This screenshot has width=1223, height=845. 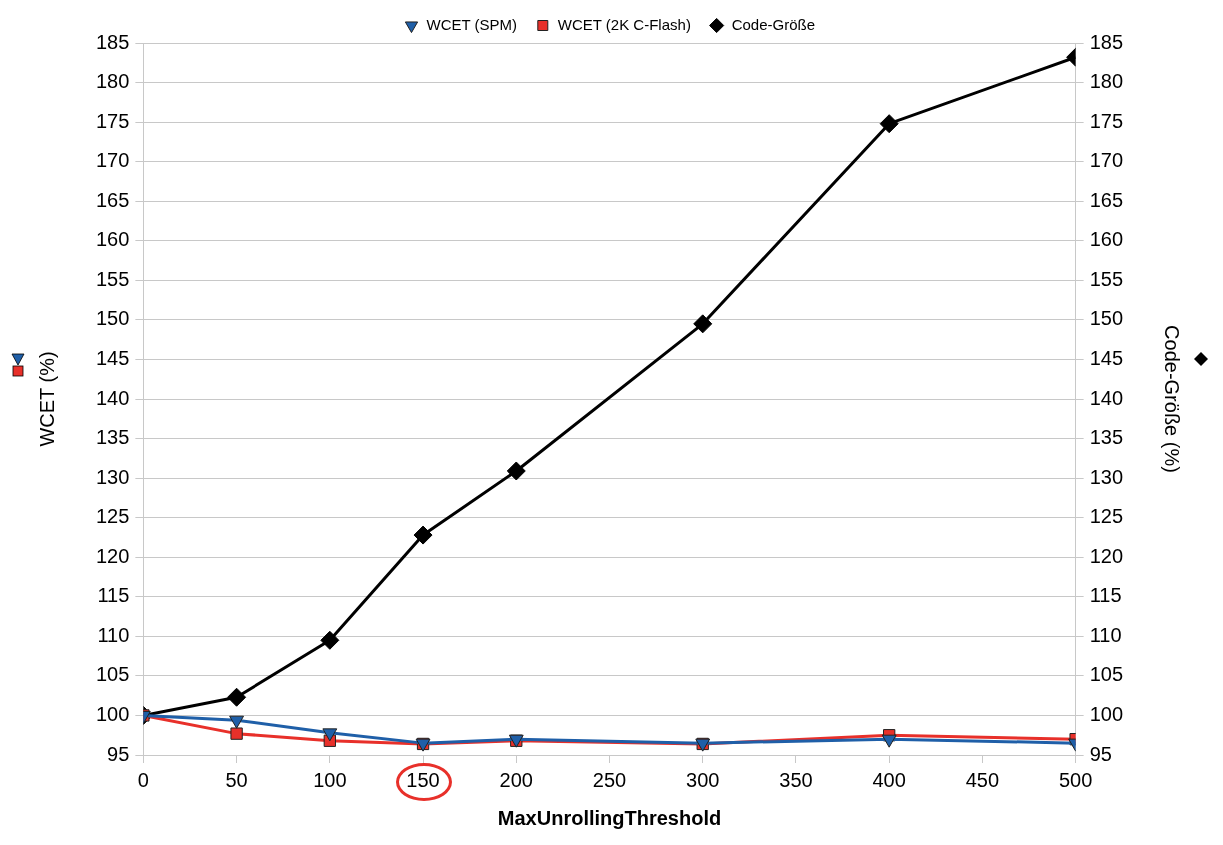 I want to click on y2-tick-label: 110, so click(x=1105, y=634).